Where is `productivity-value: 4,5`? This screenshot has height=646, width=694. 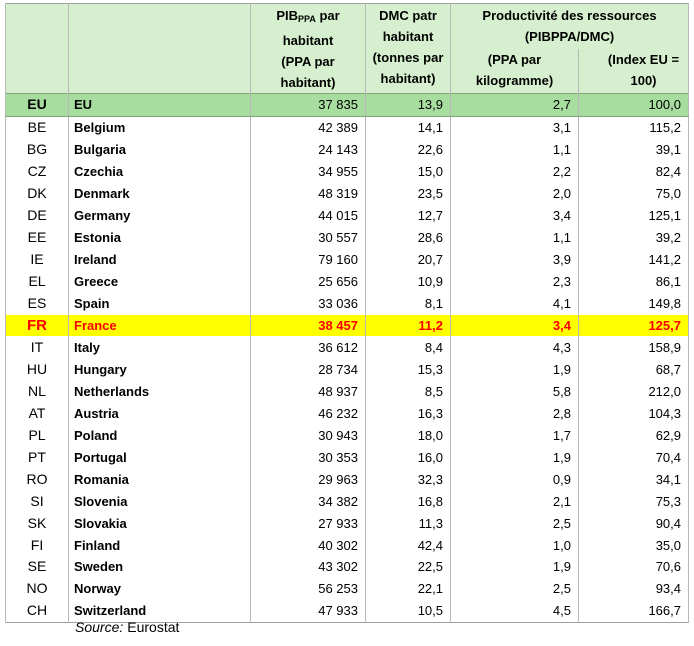
productivity-value: 4,5 is located at coordinates (514, 611).